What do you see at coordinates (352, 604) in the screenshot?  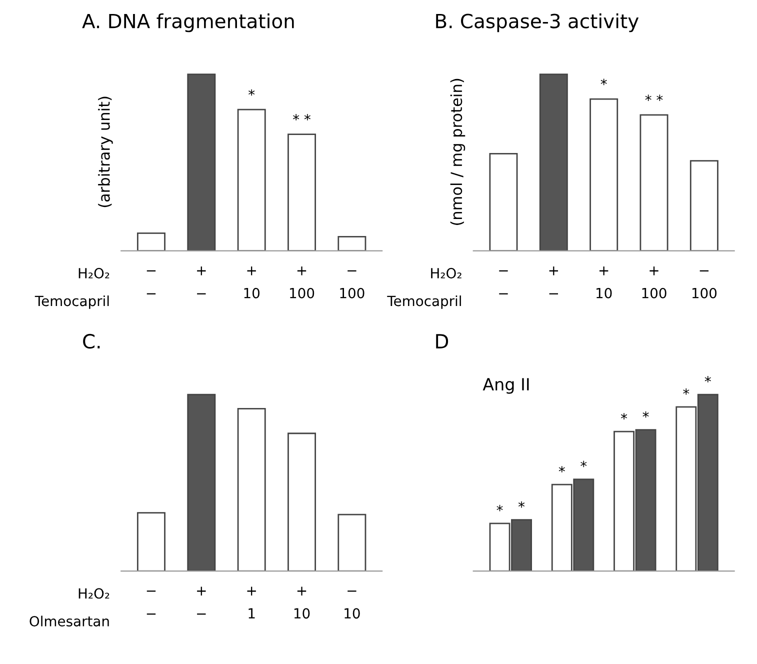 I see `x-tick-label: − 10` at bounding box center [352, 604].